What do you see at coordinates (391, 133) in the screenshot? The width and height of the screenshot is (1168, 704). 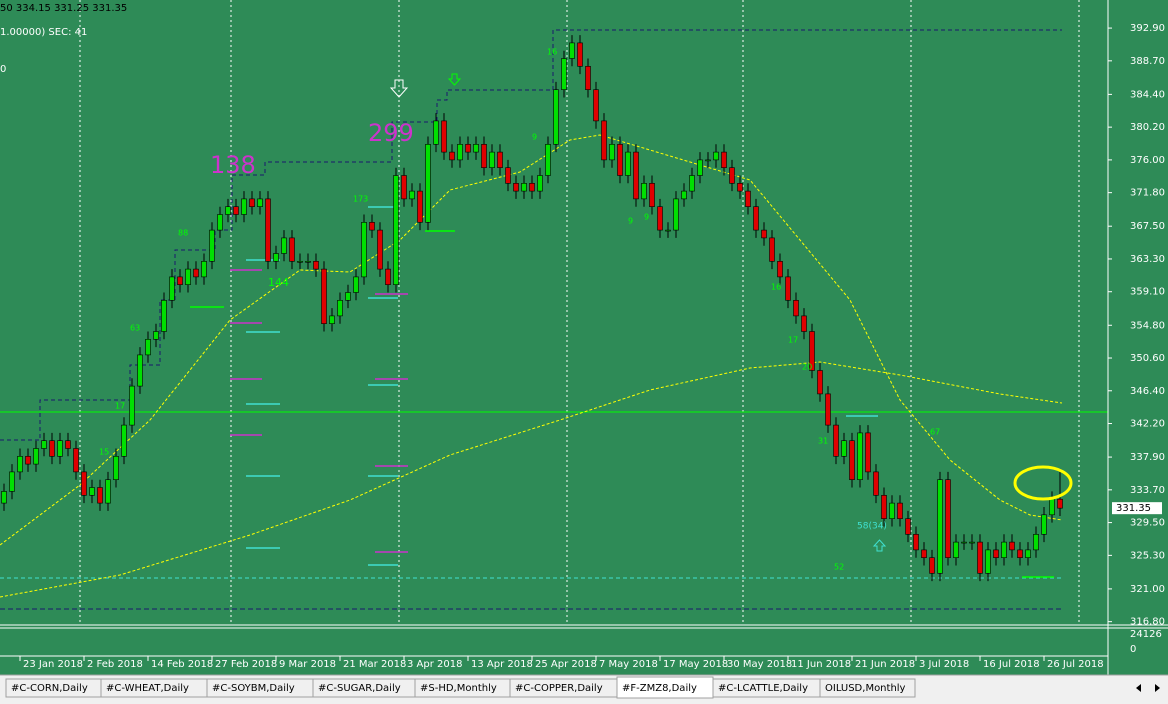 I see `annotation: 299` at bounding box center [391, 133].